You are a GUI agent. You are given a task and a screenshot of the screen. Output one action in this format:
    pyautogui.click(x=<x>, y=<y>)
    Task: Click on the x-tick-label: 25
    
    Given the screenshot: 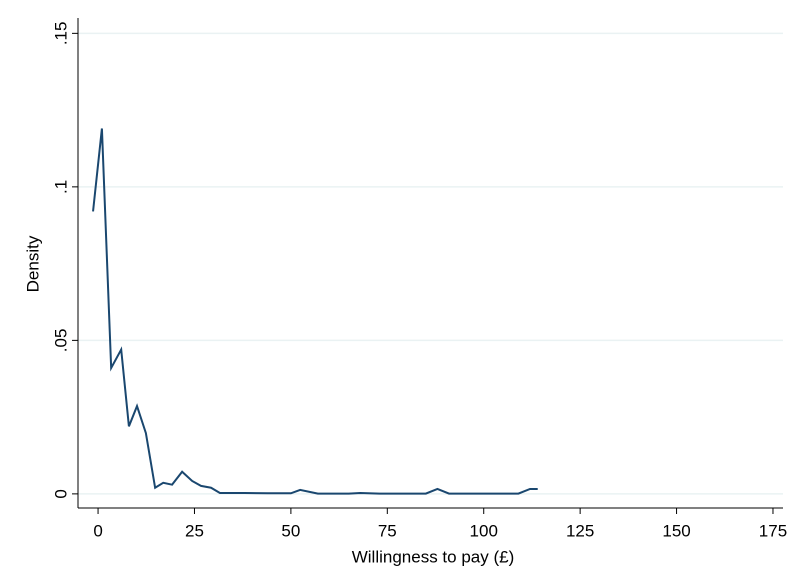 What is the action you would take?
    pyautogui.click(x=194, y=530)
    